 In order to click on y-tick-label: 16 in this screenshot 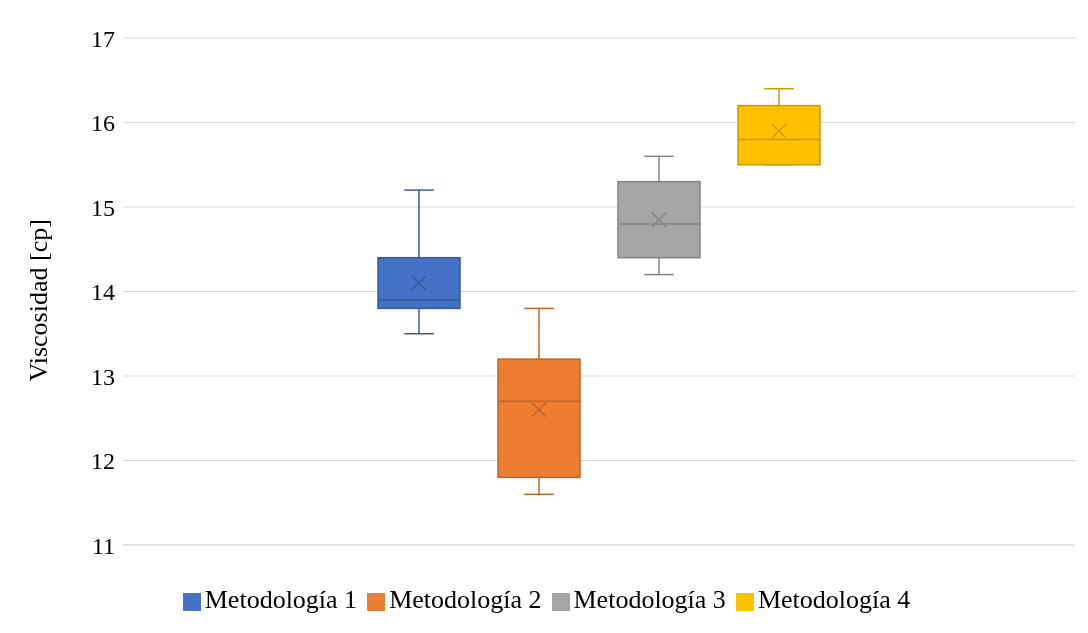, I will do `click(103, 123)`.